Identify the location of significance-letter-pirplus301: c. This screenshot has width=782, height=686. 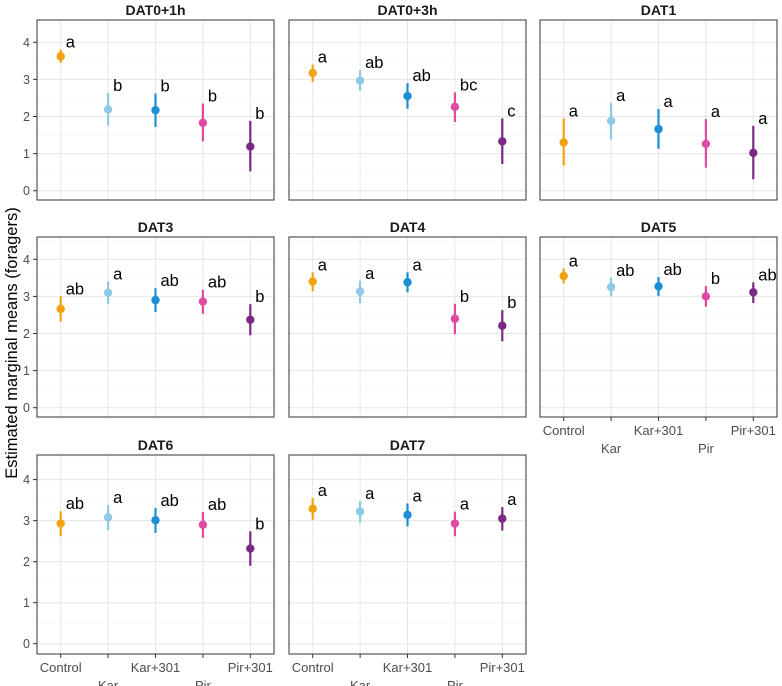
(511, 111).